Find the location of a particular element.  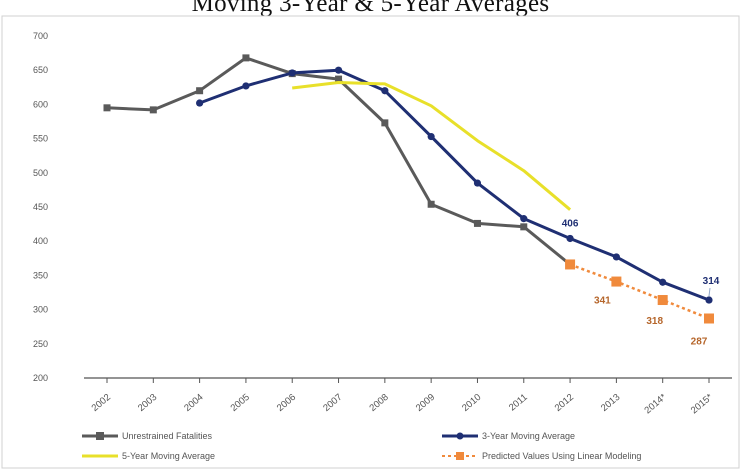

data-label: 287 is located at coordinates (699, 341).